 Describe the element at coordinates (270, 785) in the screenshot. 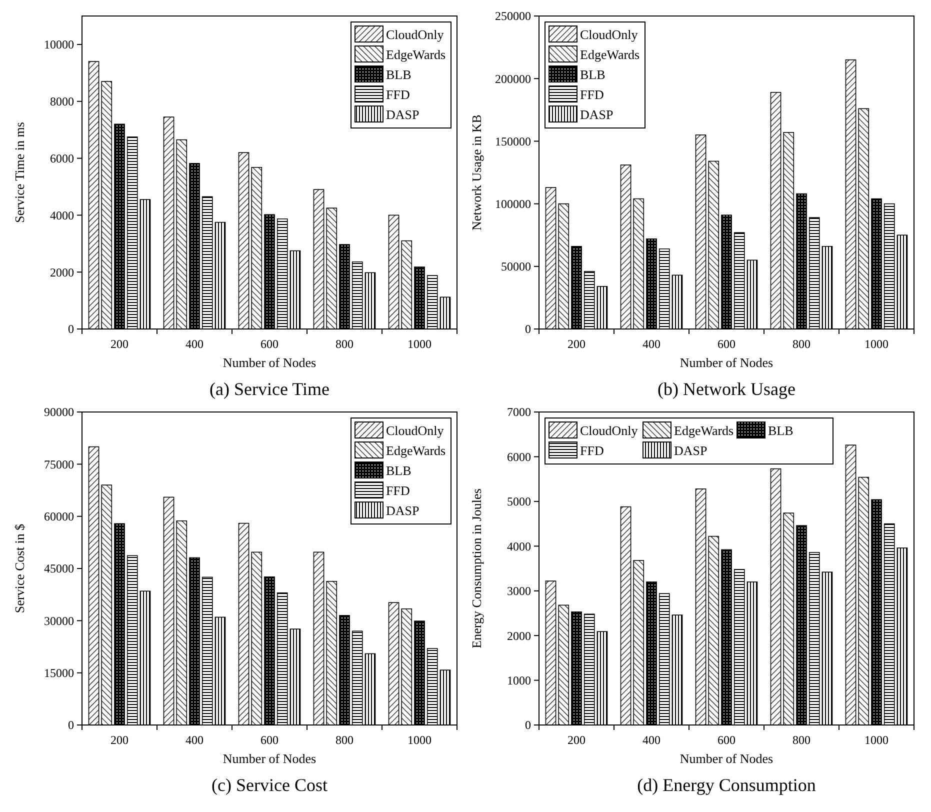

I see `text: (c) Service Cost` at that location.